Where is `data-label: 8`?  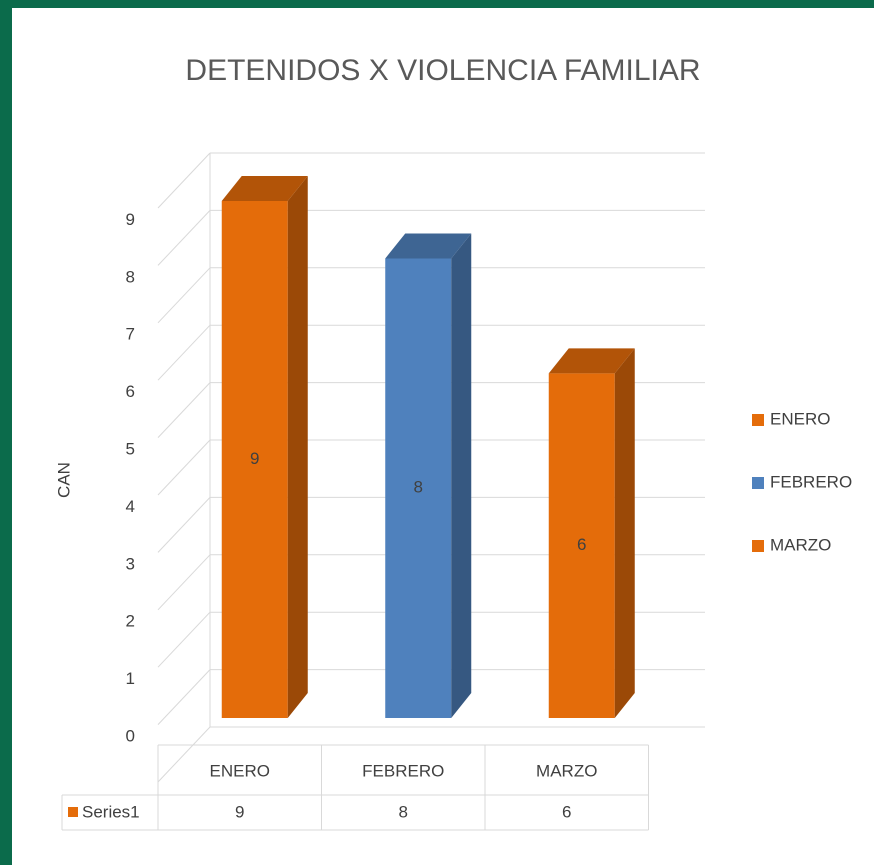
data-label: 8 is located at coordinates (418, 487).